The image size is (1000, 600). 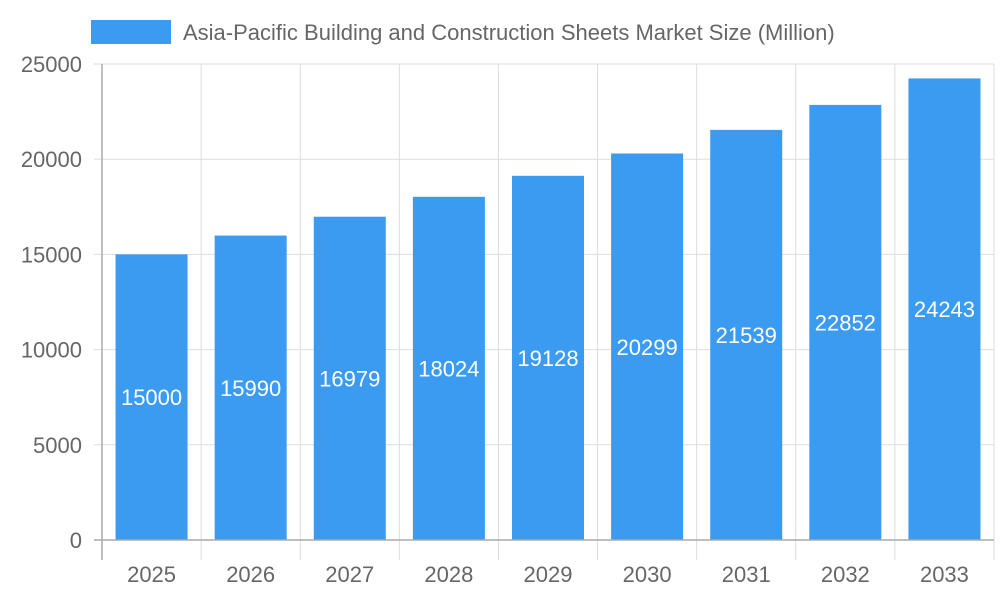 What do you see at coordinates (448, 574) in the screenshot?
I see `x-tick-label: 2028` at bounding box center [448, 574].